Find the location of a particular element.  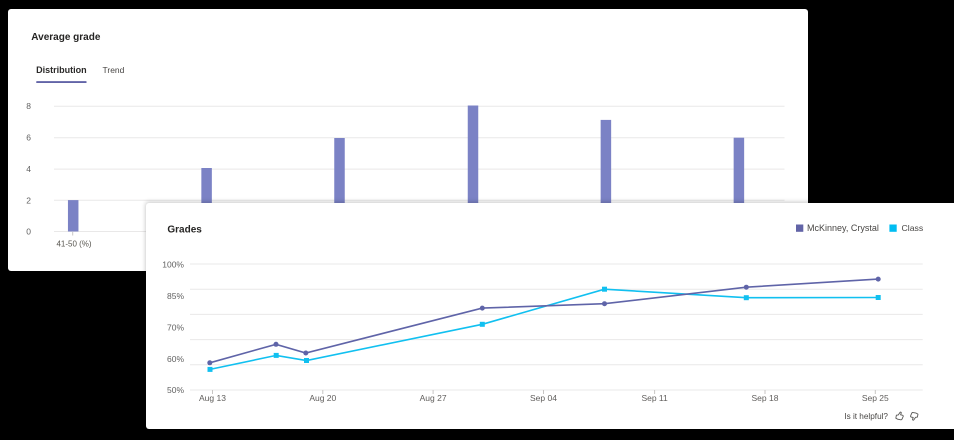

svg-text: Sep 11 is located at coordinates (654, 398).